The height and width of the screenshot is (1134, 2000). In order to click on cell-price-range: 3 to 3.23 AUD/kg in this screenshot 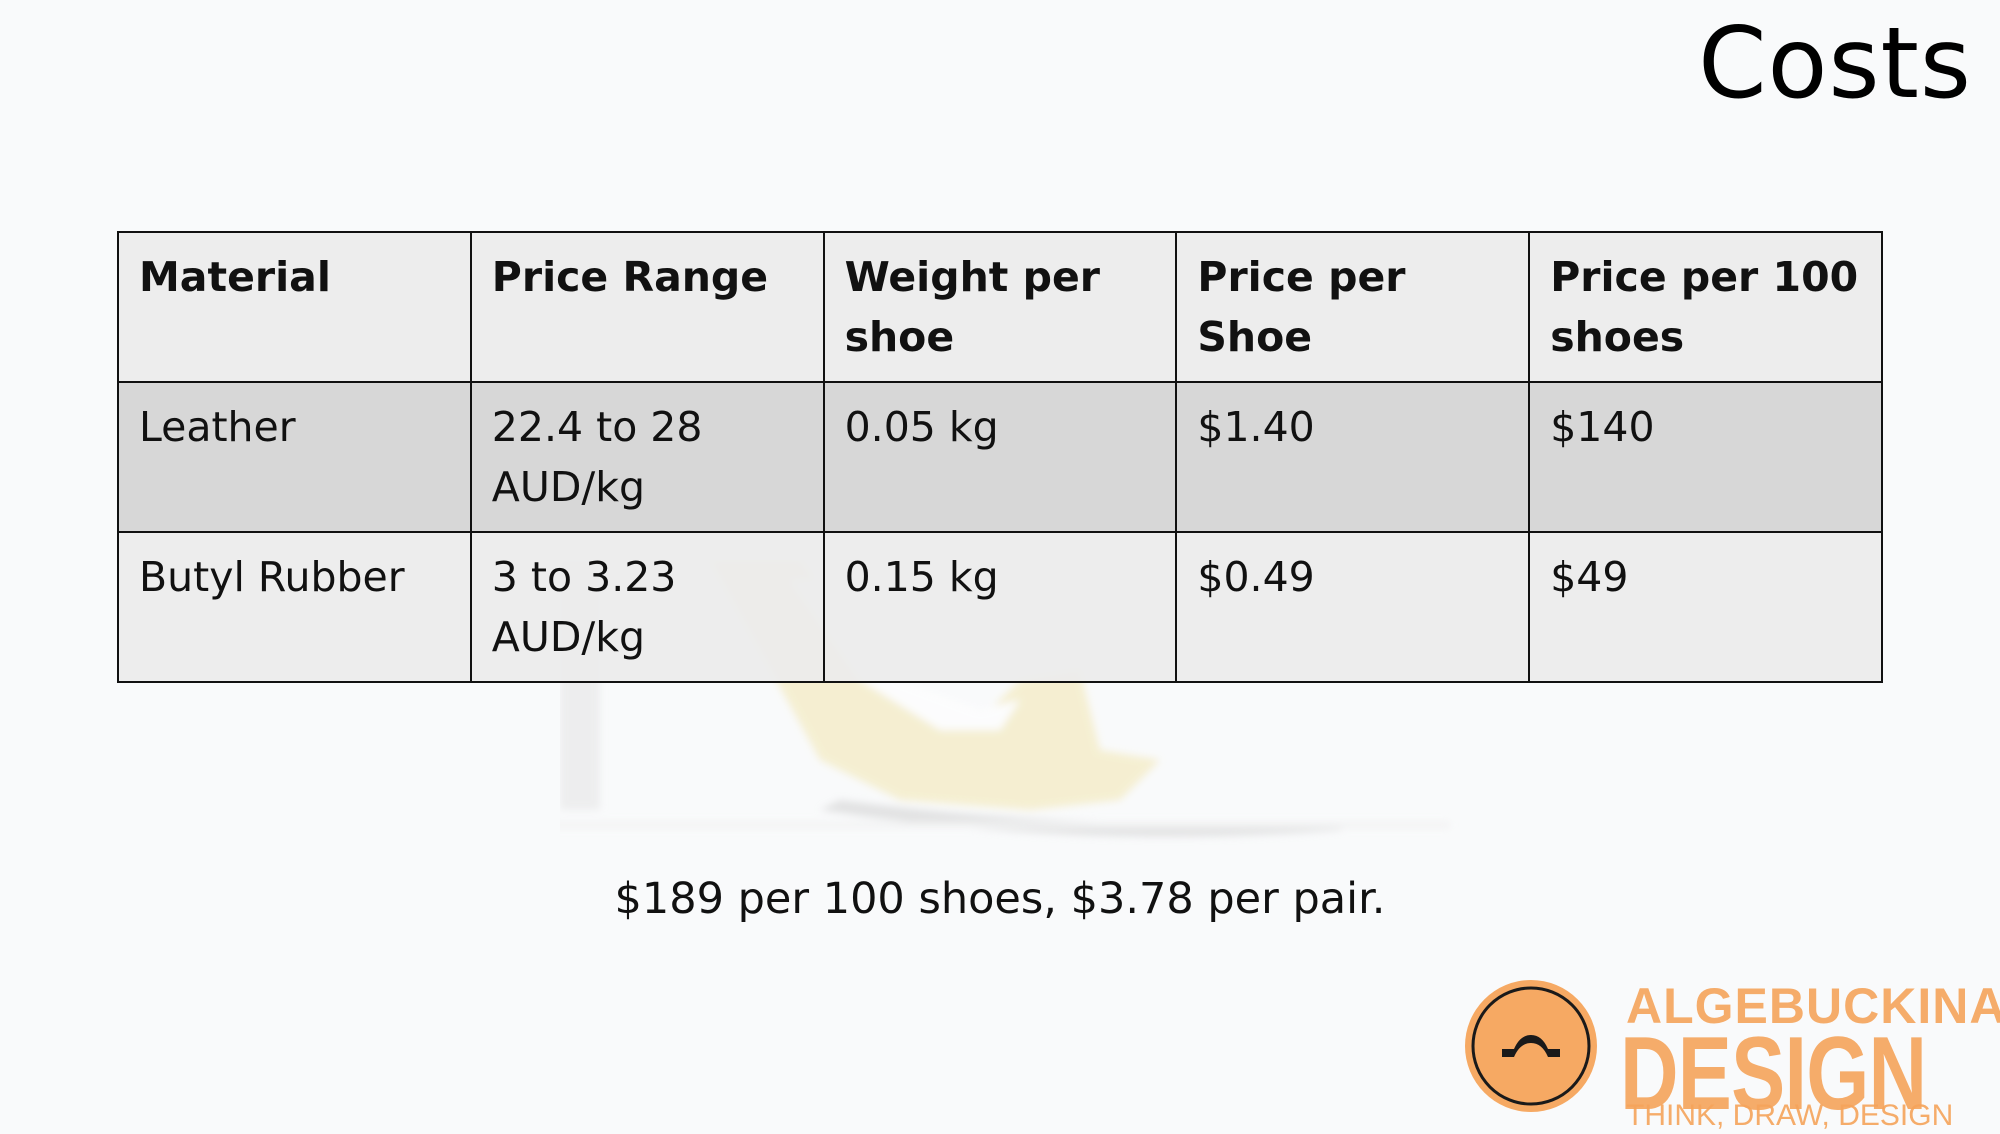, I will do `click(647, 607)`.